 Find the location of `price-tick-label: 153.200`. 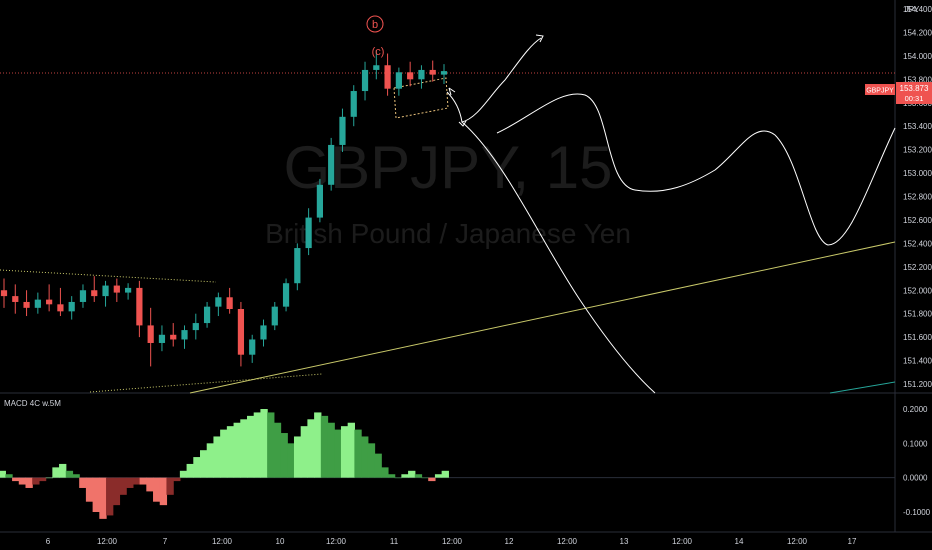

price-tick-label: 153.200 is located at coordinates (917, 150).